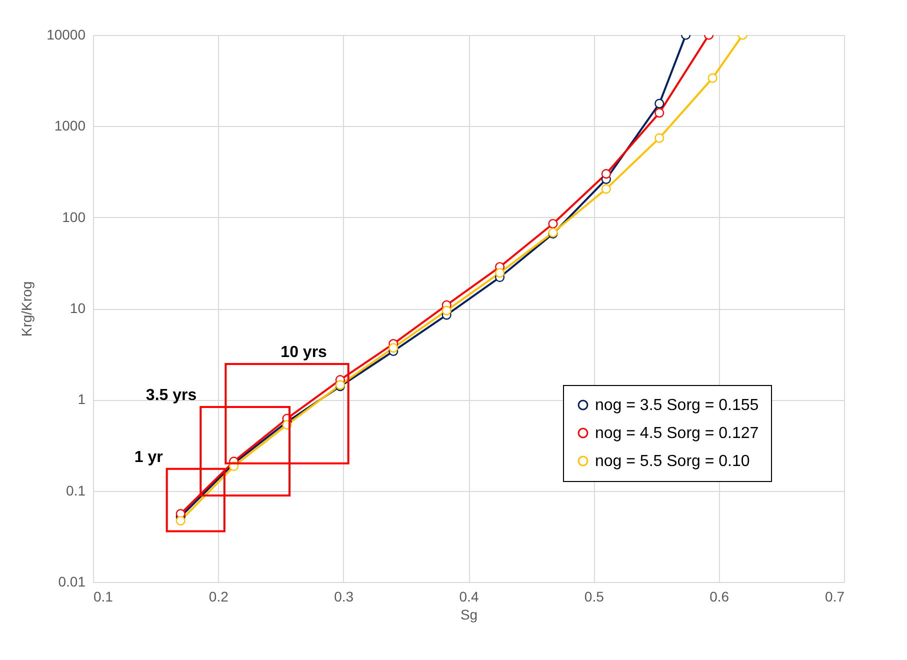  What do you see at coordinates (26, 309) in the screenshot?
I see `y-axis-title: Krg/Krog` at bounding box center [26, 309].